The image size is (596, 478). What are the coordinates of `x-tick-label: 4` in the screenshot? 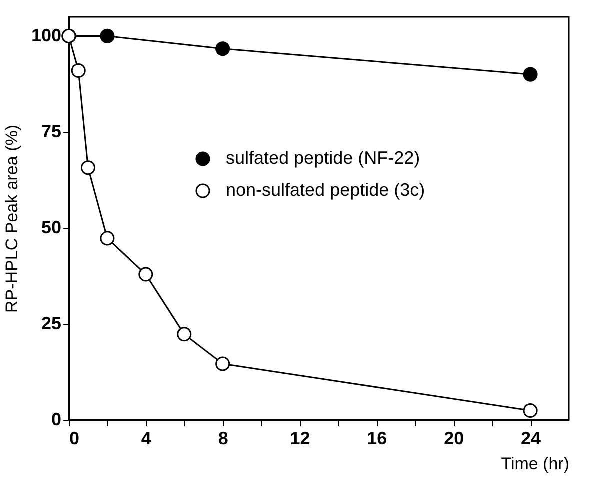 It's located at (146, 438).